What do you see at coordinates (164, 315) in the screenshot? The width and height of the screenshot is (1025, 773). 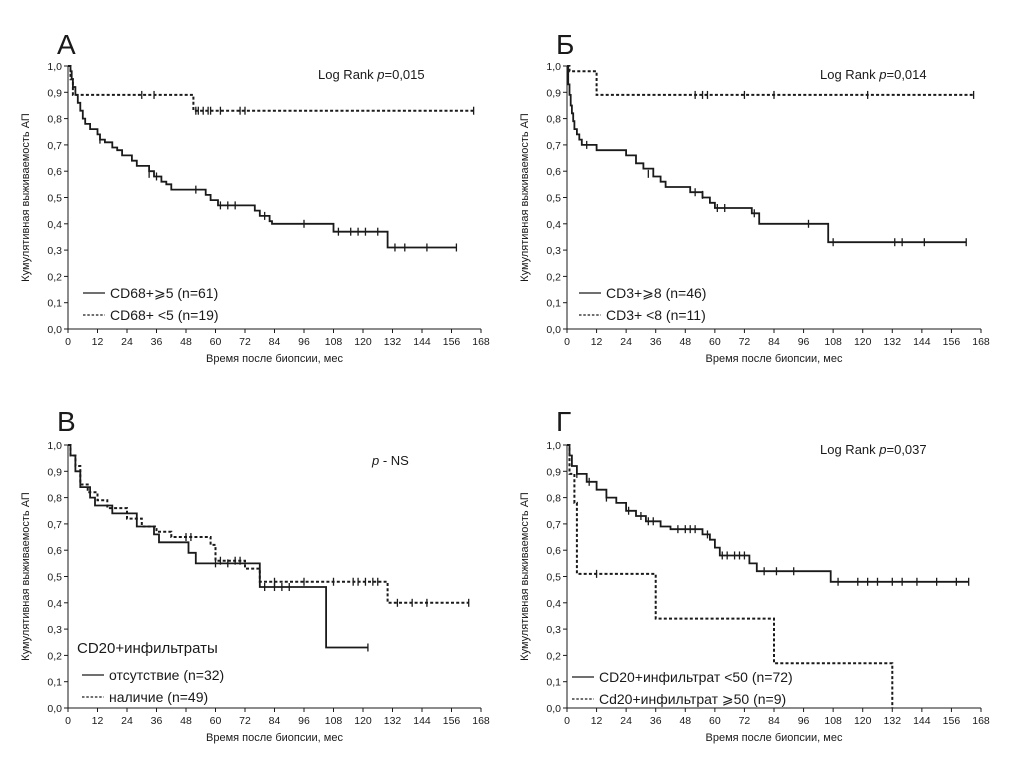 I see `legend-label: CD68+ <5 (n=19)` at bounding box center [164, 315].